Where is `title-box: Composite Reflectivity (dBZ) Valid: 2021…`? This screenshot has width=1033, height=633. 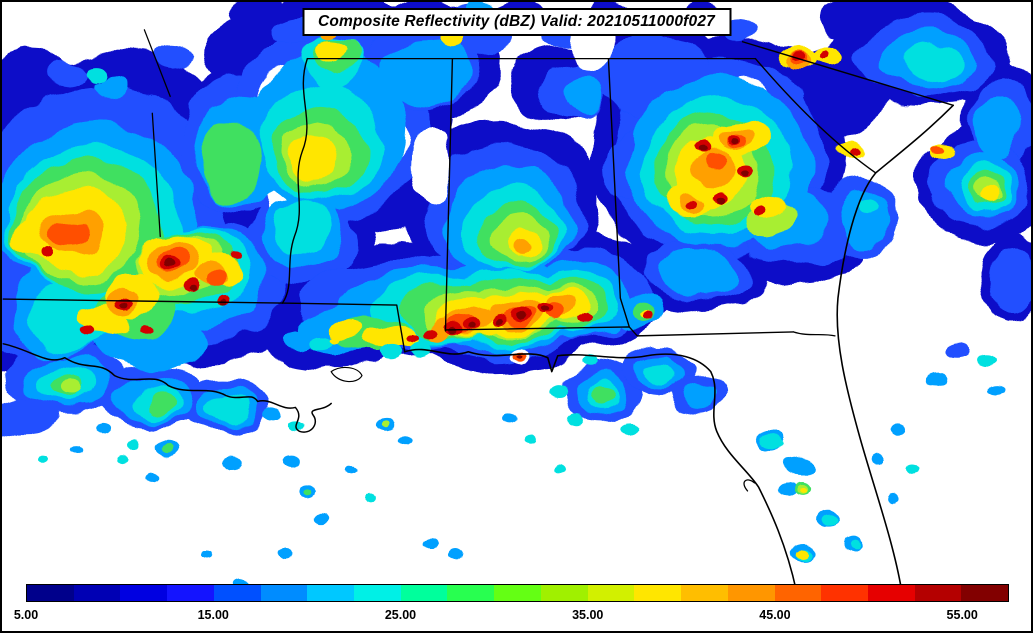
title-box: Composite Reflectivity (dBZ) Valid: 2021… is located at coordinates (516, 22).